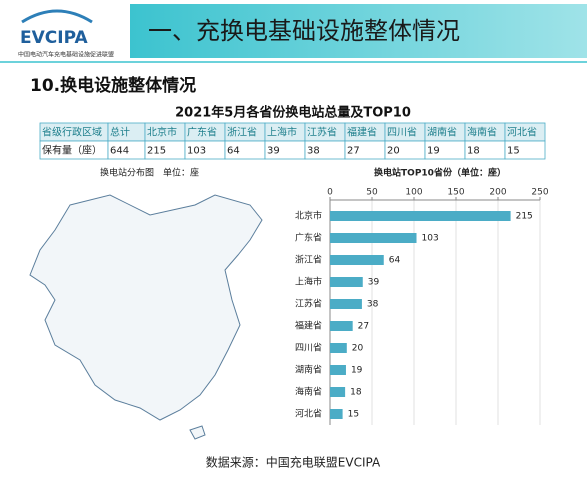 The height and width of the screenshot is (478, 587). What do you see at coordinates (440, 173) in the screenshot?
I see `chart-title: 换电站TOP10省份（单位：座）` at bounding box center [440, 173].